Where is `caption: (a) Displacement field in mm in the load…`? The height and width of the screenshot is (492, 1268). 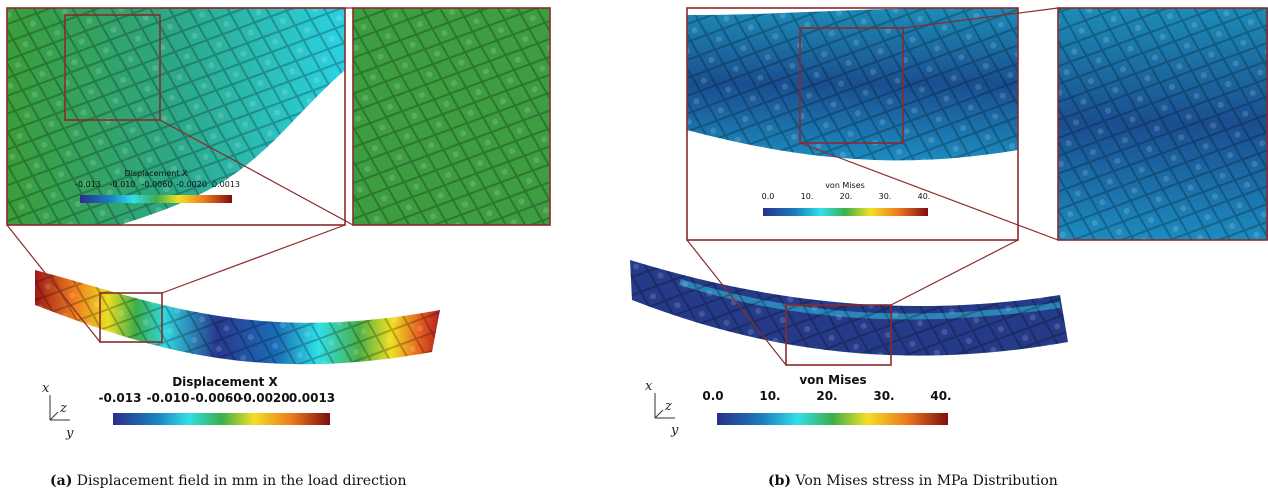
caption: (a) Displacement field in mm in the load… is located at coordinates (228, 481).